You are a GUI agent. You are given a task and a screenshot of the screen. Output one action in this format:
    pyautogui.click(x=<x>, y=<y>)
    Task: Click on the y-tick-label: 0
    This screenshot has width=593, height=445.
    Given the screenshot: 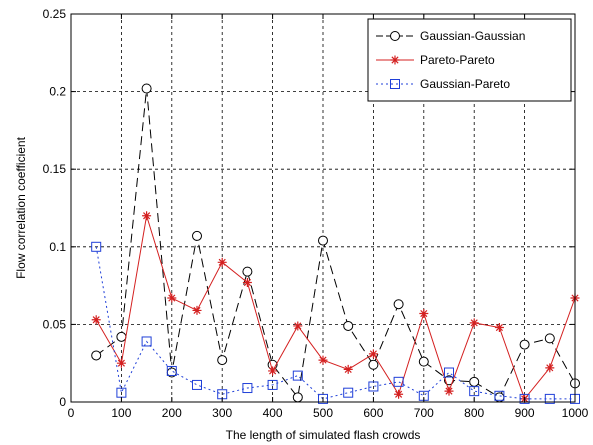 What is the action you would take?
    pyautogui.click(x=62, y=402)
    